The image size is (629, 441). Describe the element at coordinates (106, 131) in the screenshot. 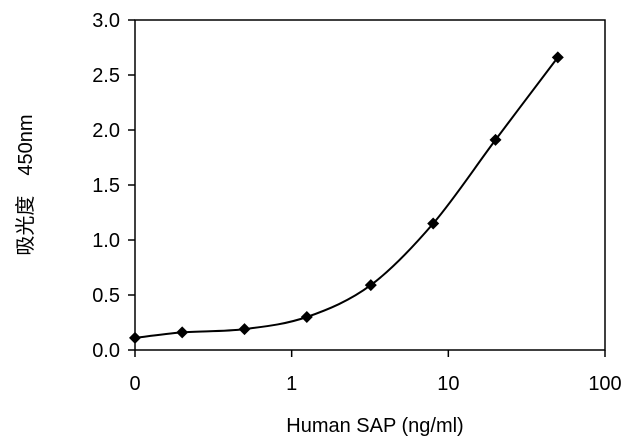

I see `y-tick-label: 2.0` at that location.